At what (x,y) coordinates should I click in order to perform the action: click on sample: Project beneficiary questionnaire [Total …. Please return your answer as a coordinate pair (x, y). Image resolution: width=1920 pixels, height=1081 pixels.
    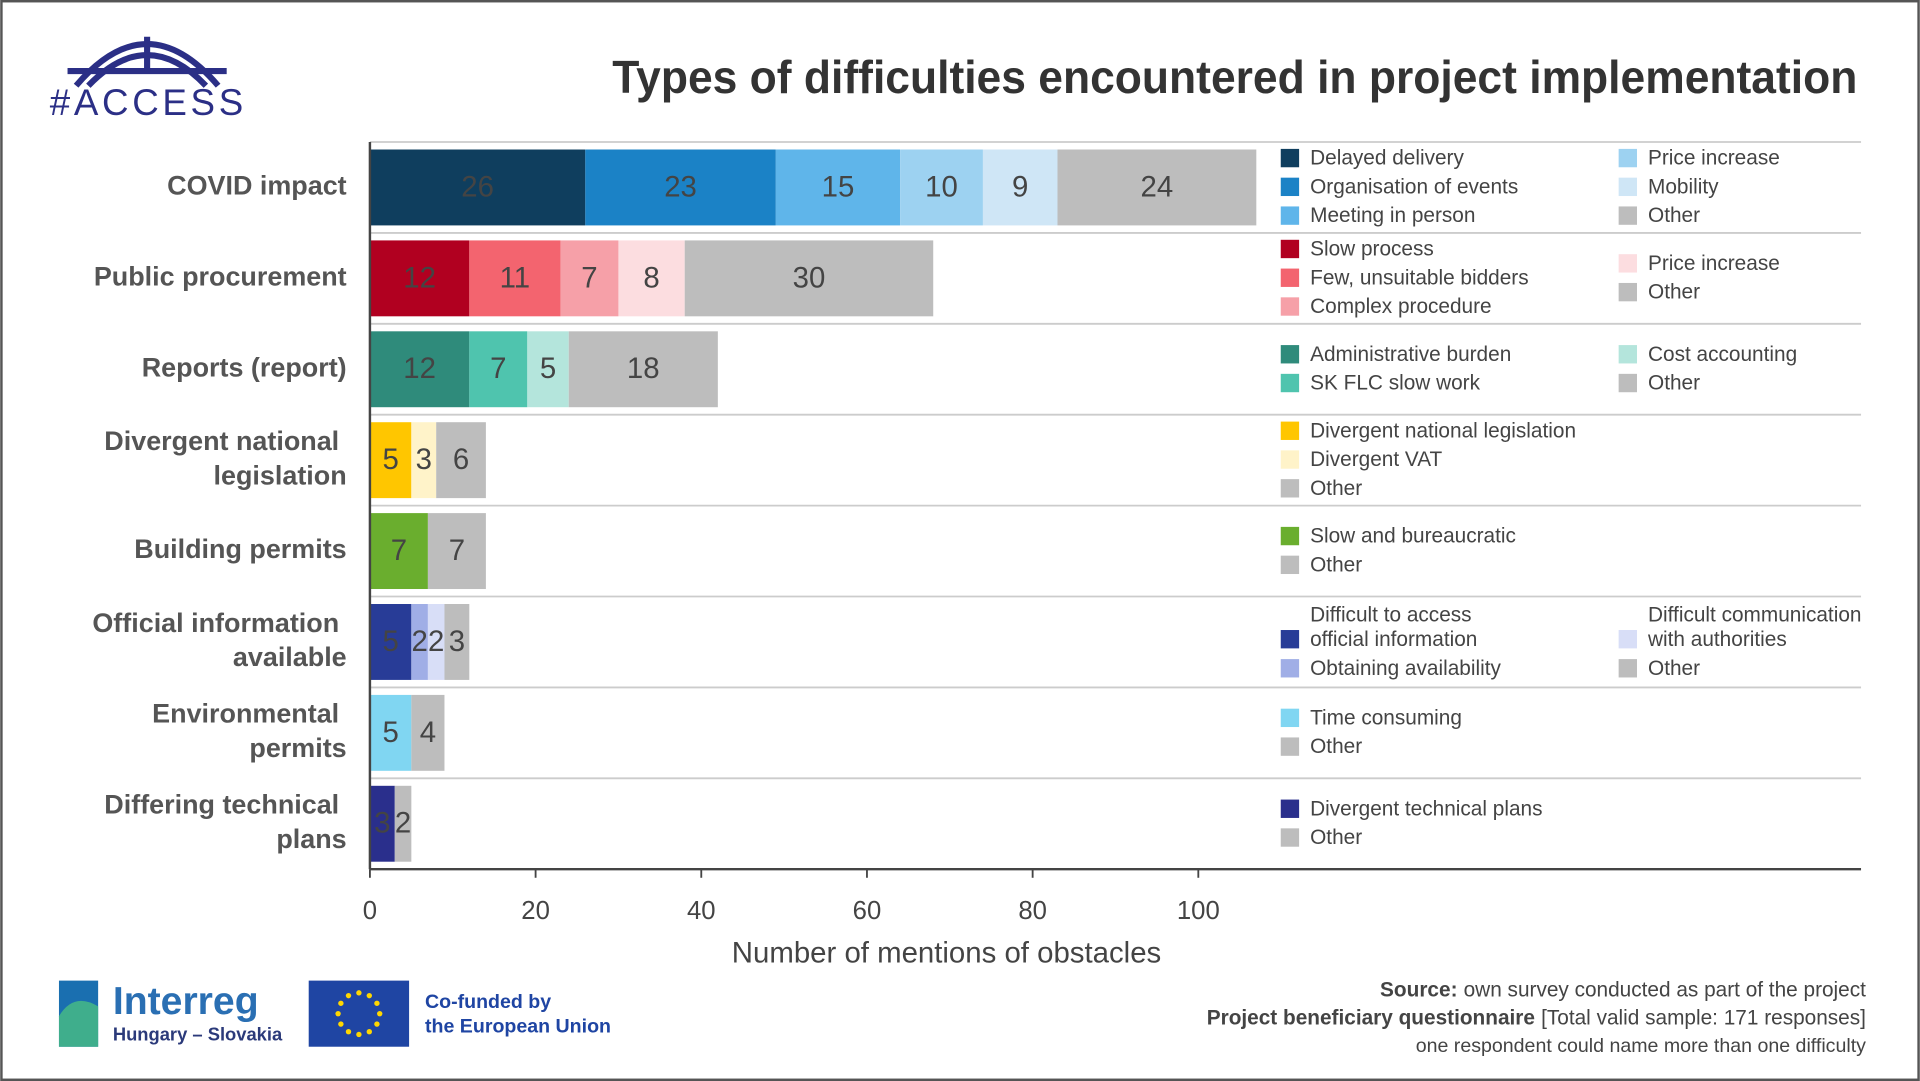
    Looking at the image, I should click on (1536, 1017).